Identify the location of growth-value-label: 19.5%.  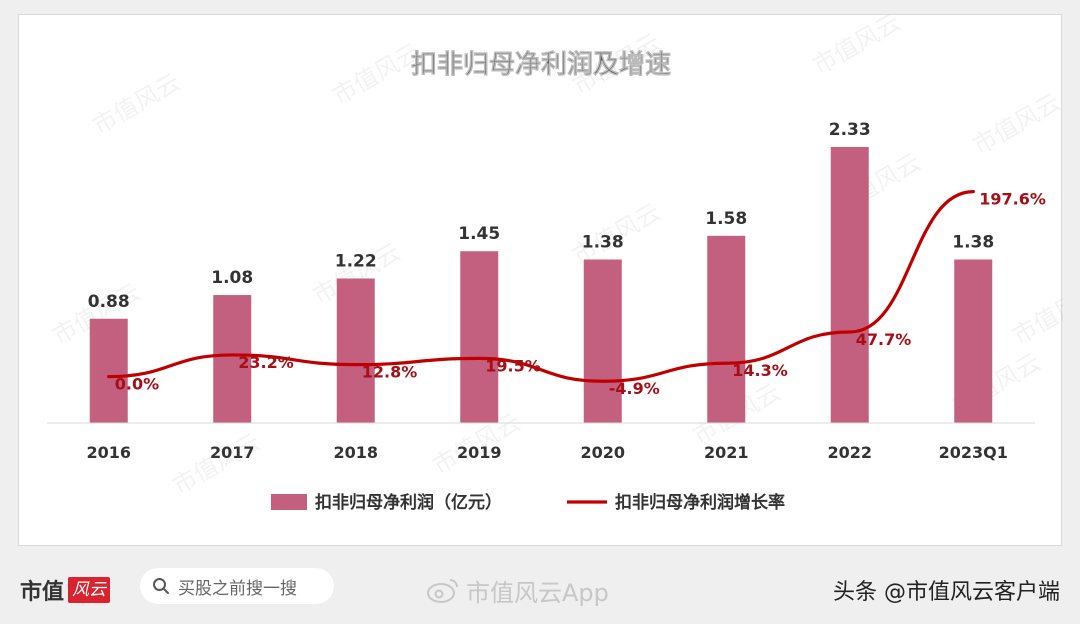
(513, 365).